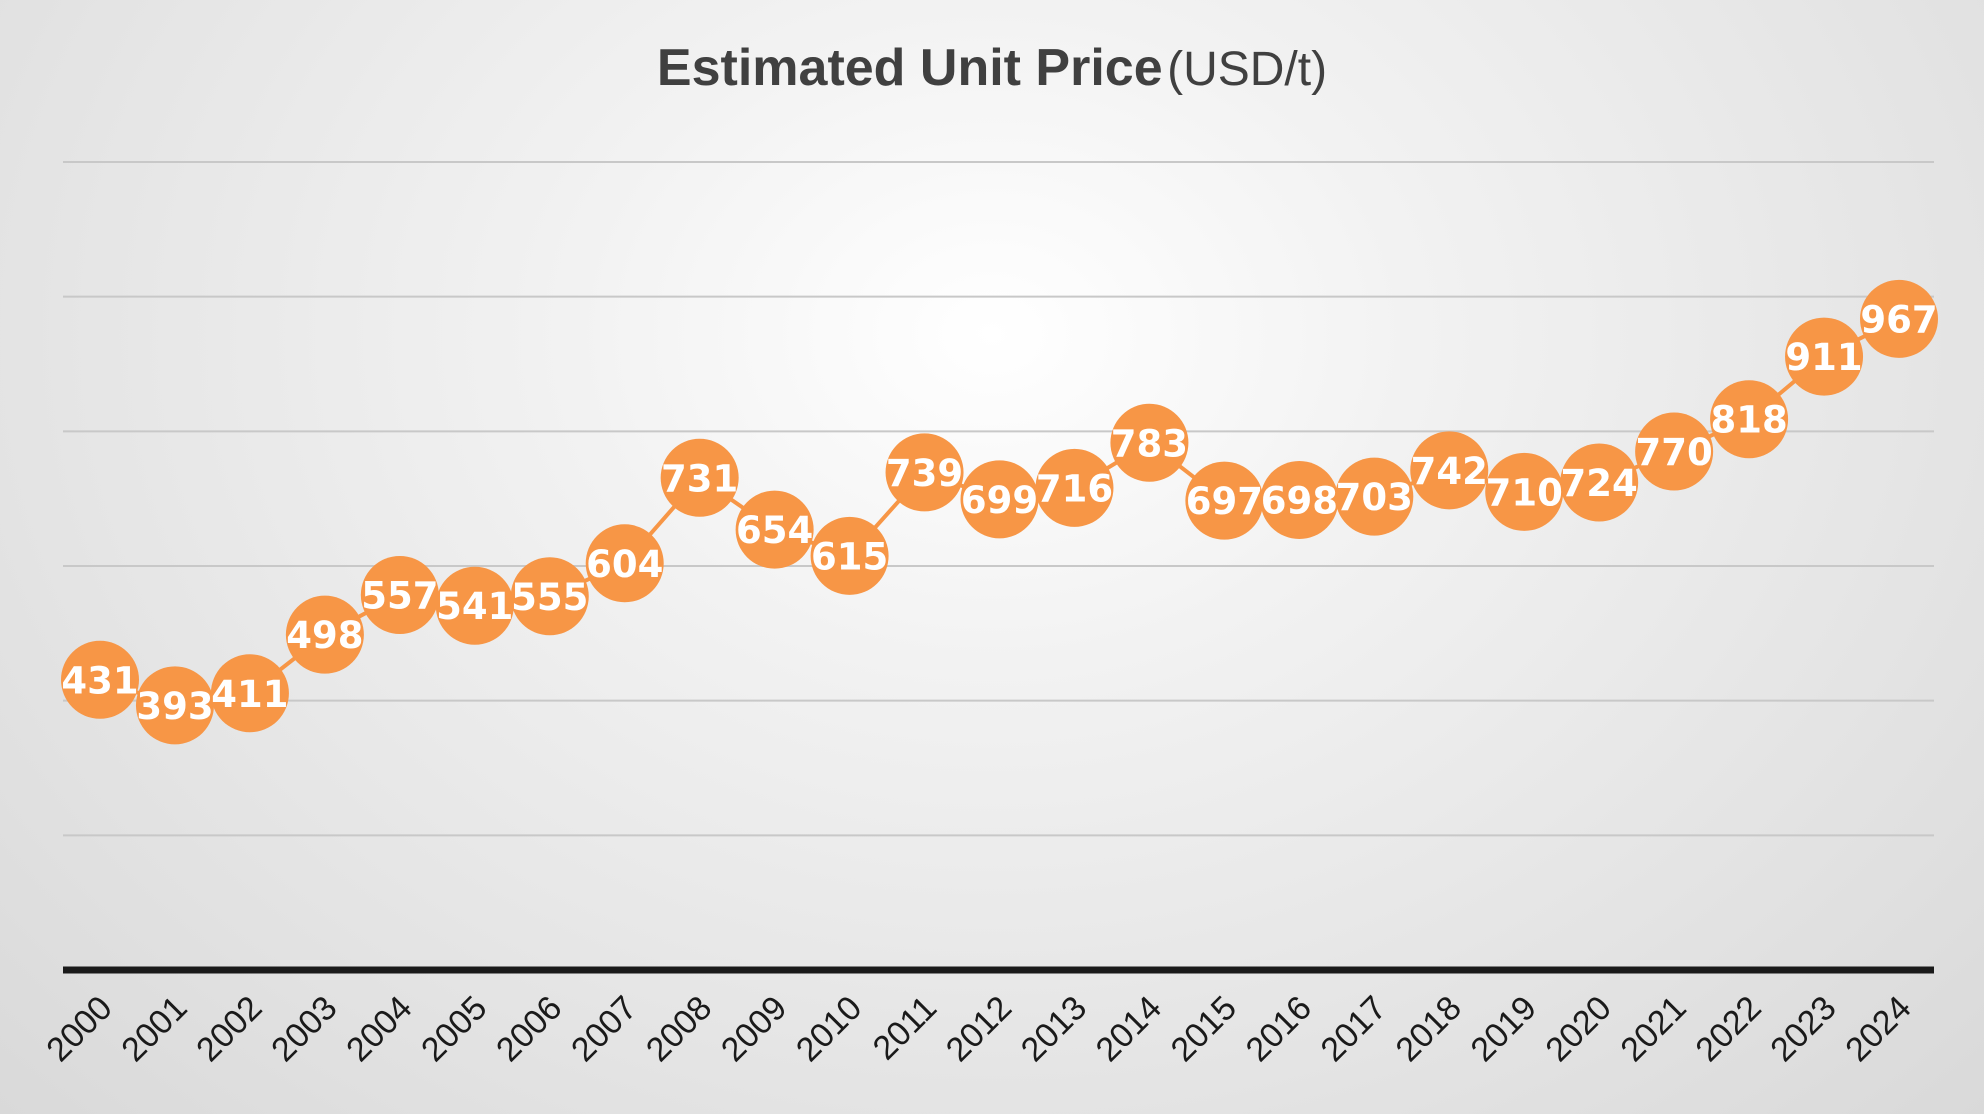  I want to click on data-point-2018, so click(1449, 470).